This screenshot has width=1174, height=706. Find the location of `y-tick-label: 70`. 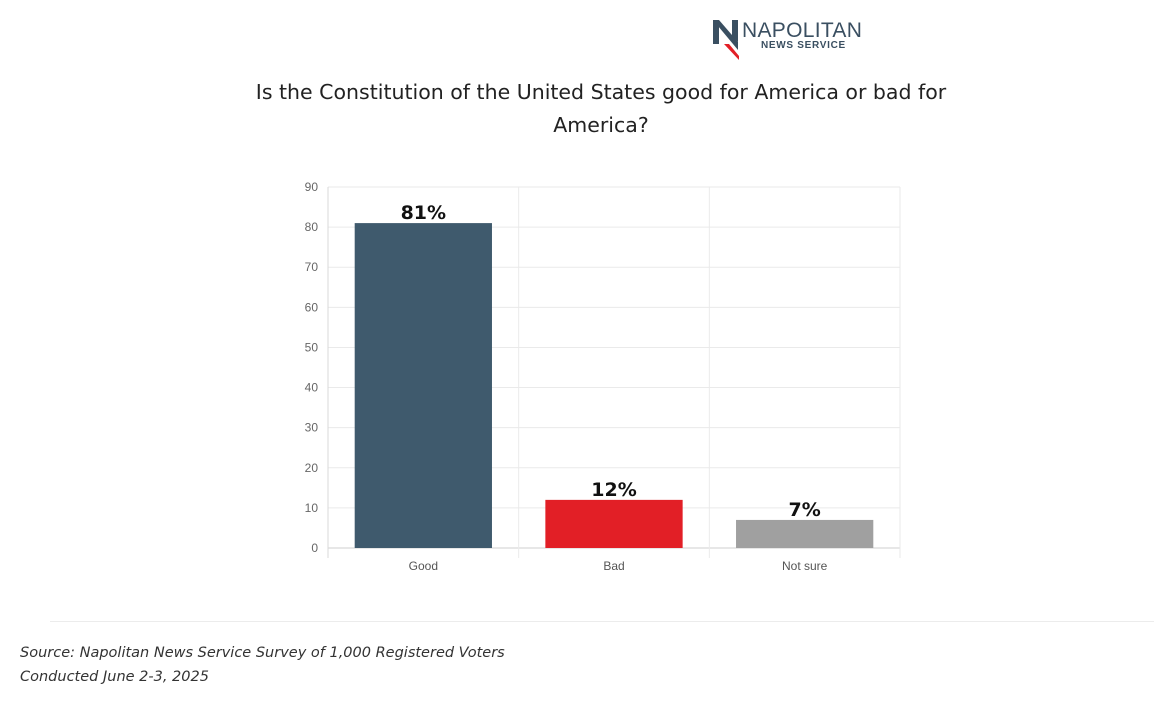

y-tick-label: 70 is located at coordinates (312, 267).